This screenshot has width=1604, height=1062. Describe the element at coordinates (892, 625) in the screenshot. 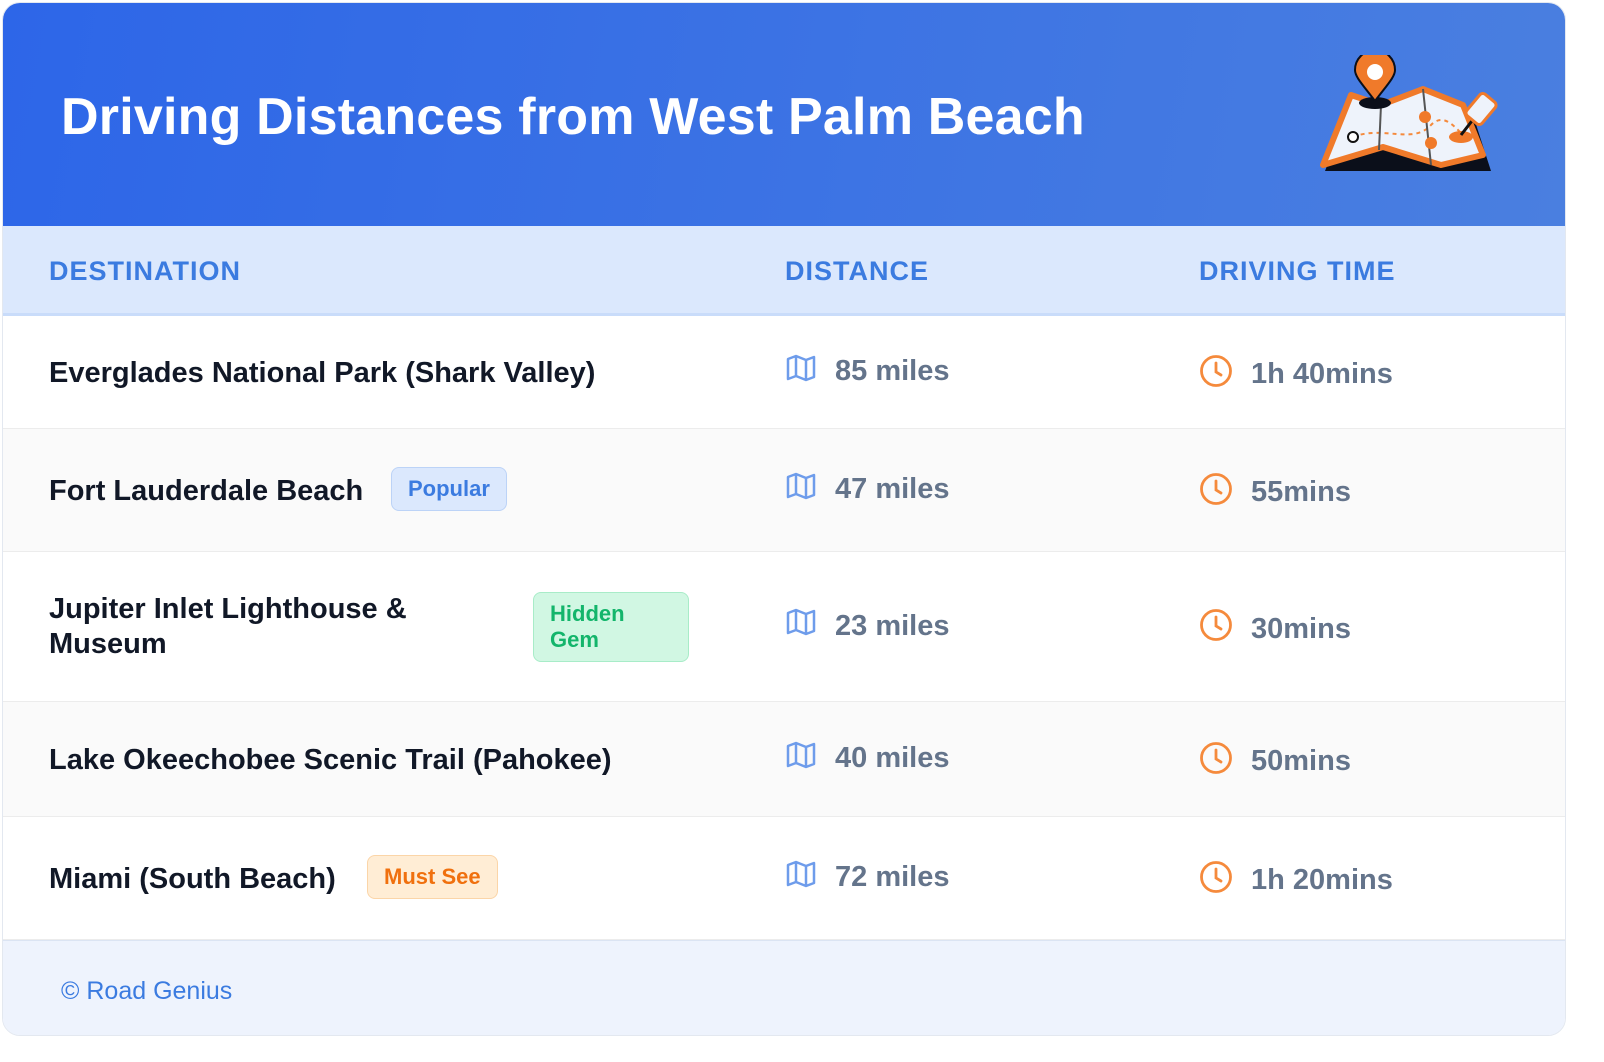

I see `distance-value: 23 miles` at that location.